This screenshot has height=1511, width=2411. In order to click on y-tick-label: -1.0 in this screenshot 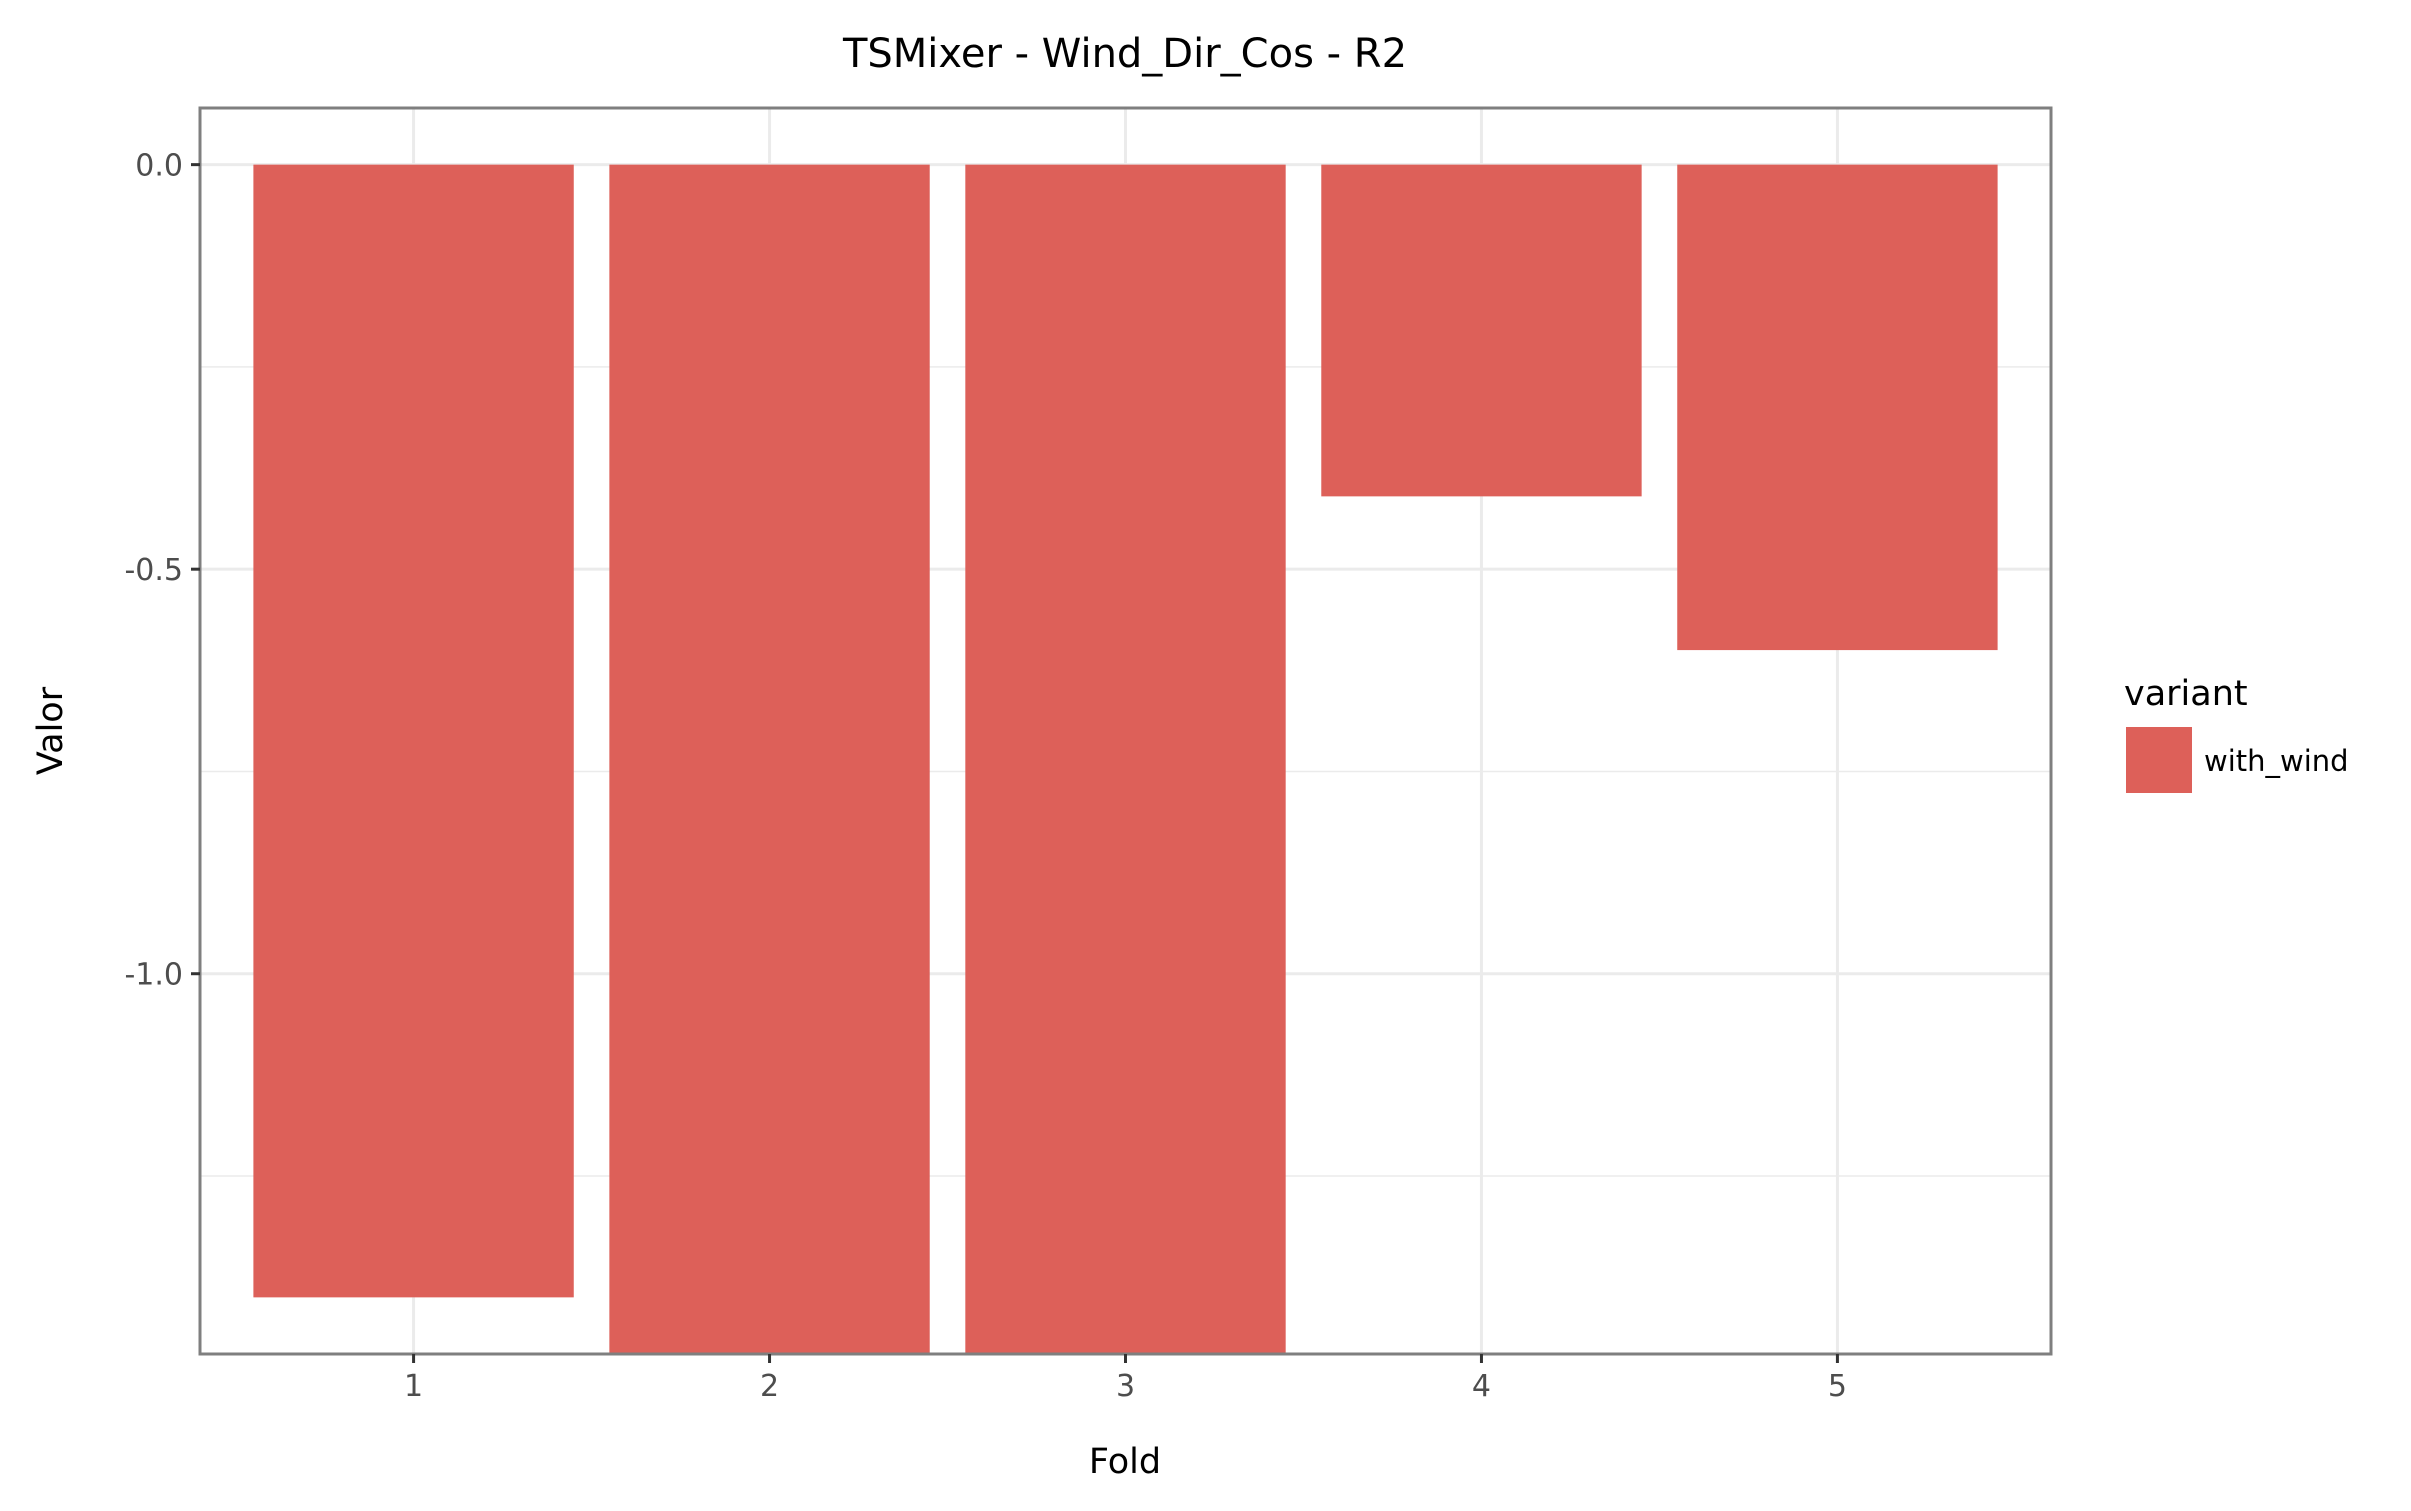, I will do `click(153, 975)`.